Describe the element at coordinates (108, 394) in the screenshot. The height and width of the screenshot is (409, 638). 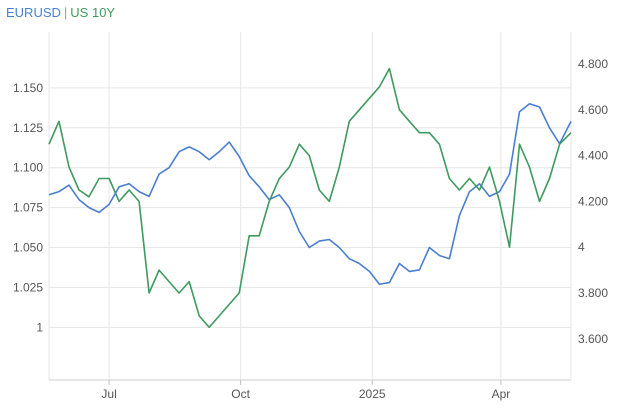
I see `x-tick-label: Jul` at that location.